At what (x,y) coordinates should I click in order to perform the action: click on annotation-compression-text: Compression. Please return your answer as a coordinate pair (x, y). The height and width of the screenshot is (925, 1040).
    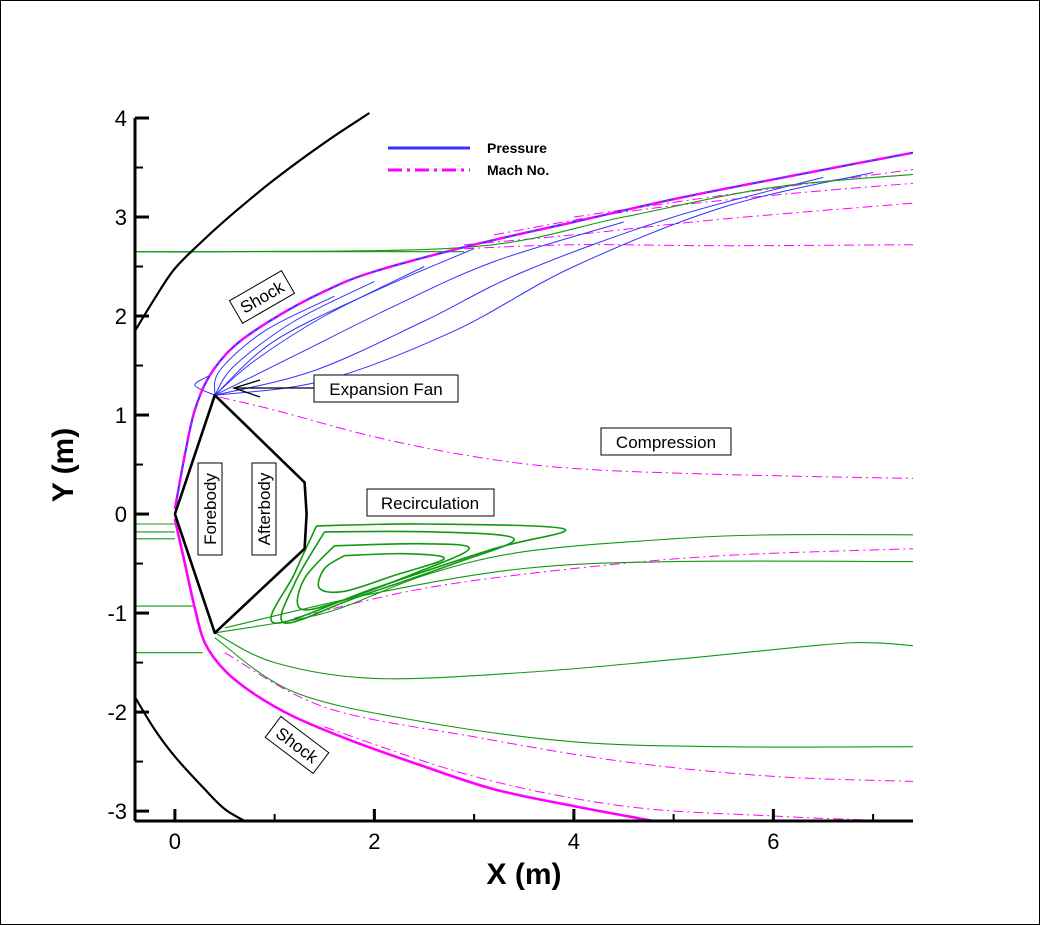
    Looking at the image, I should click on (666, 442).